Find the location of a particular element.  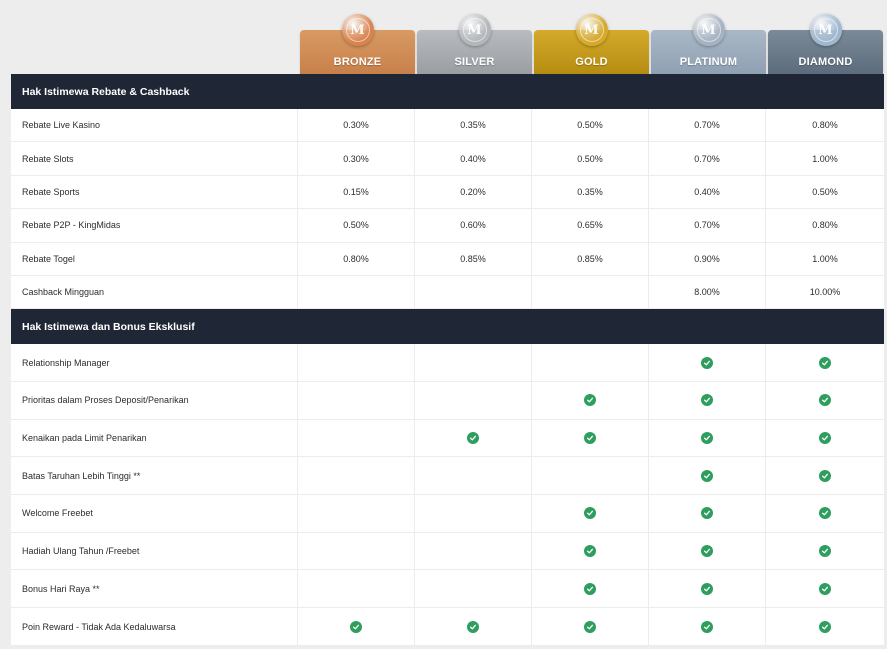

table-row: Batas Taruhan Lebih Tinggi ** is located at coordinates (447, 476).